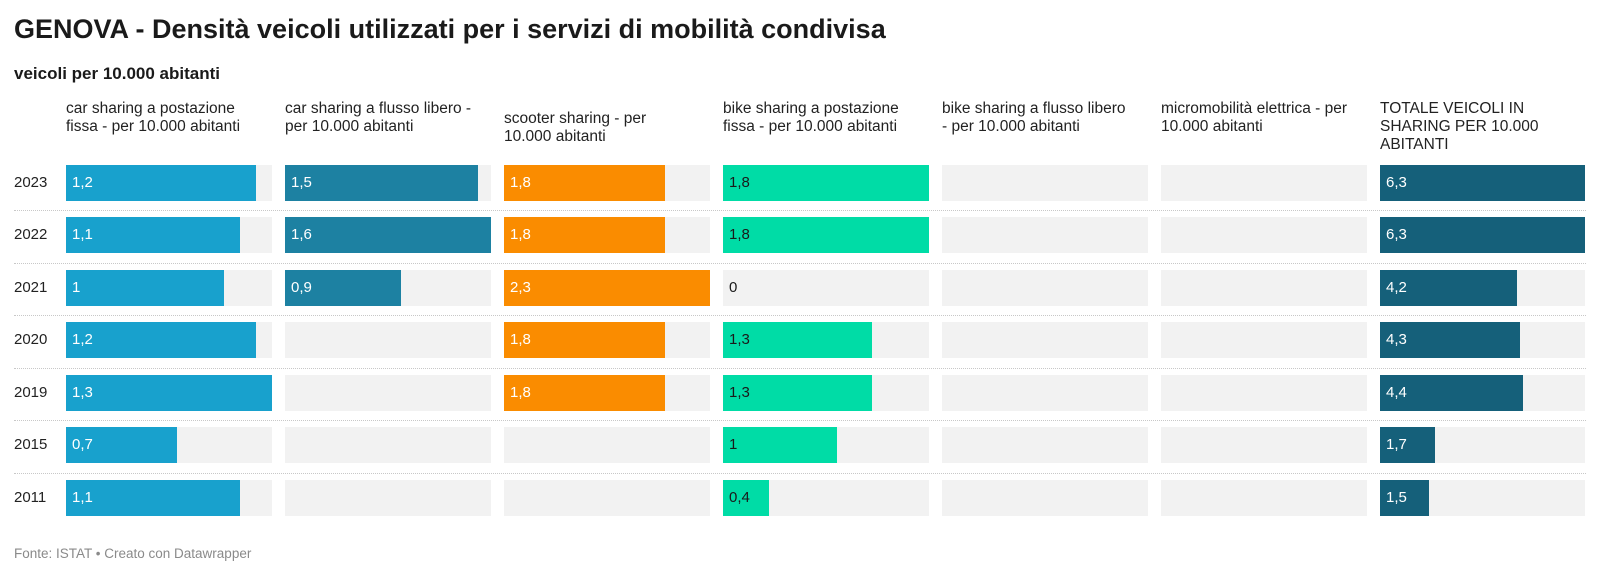 The width and height of the screenshot is (1600, 578). I want to click on year-label: 2019, so click(31, 392).